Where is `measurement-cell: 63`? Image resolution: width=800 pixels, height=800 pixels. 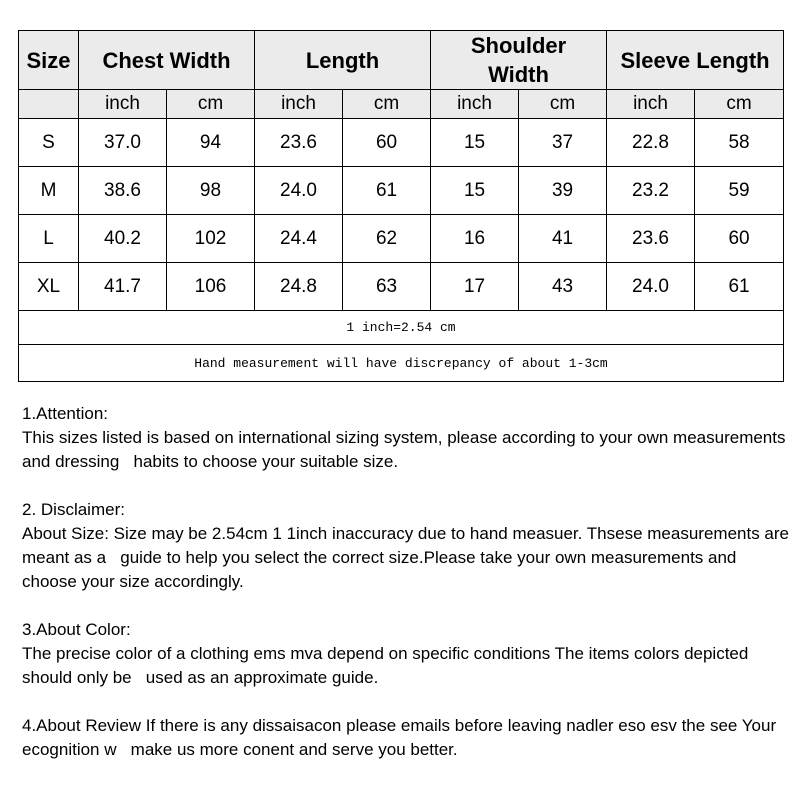 measurement-cell: 63 is located at coordinates (386, 286).